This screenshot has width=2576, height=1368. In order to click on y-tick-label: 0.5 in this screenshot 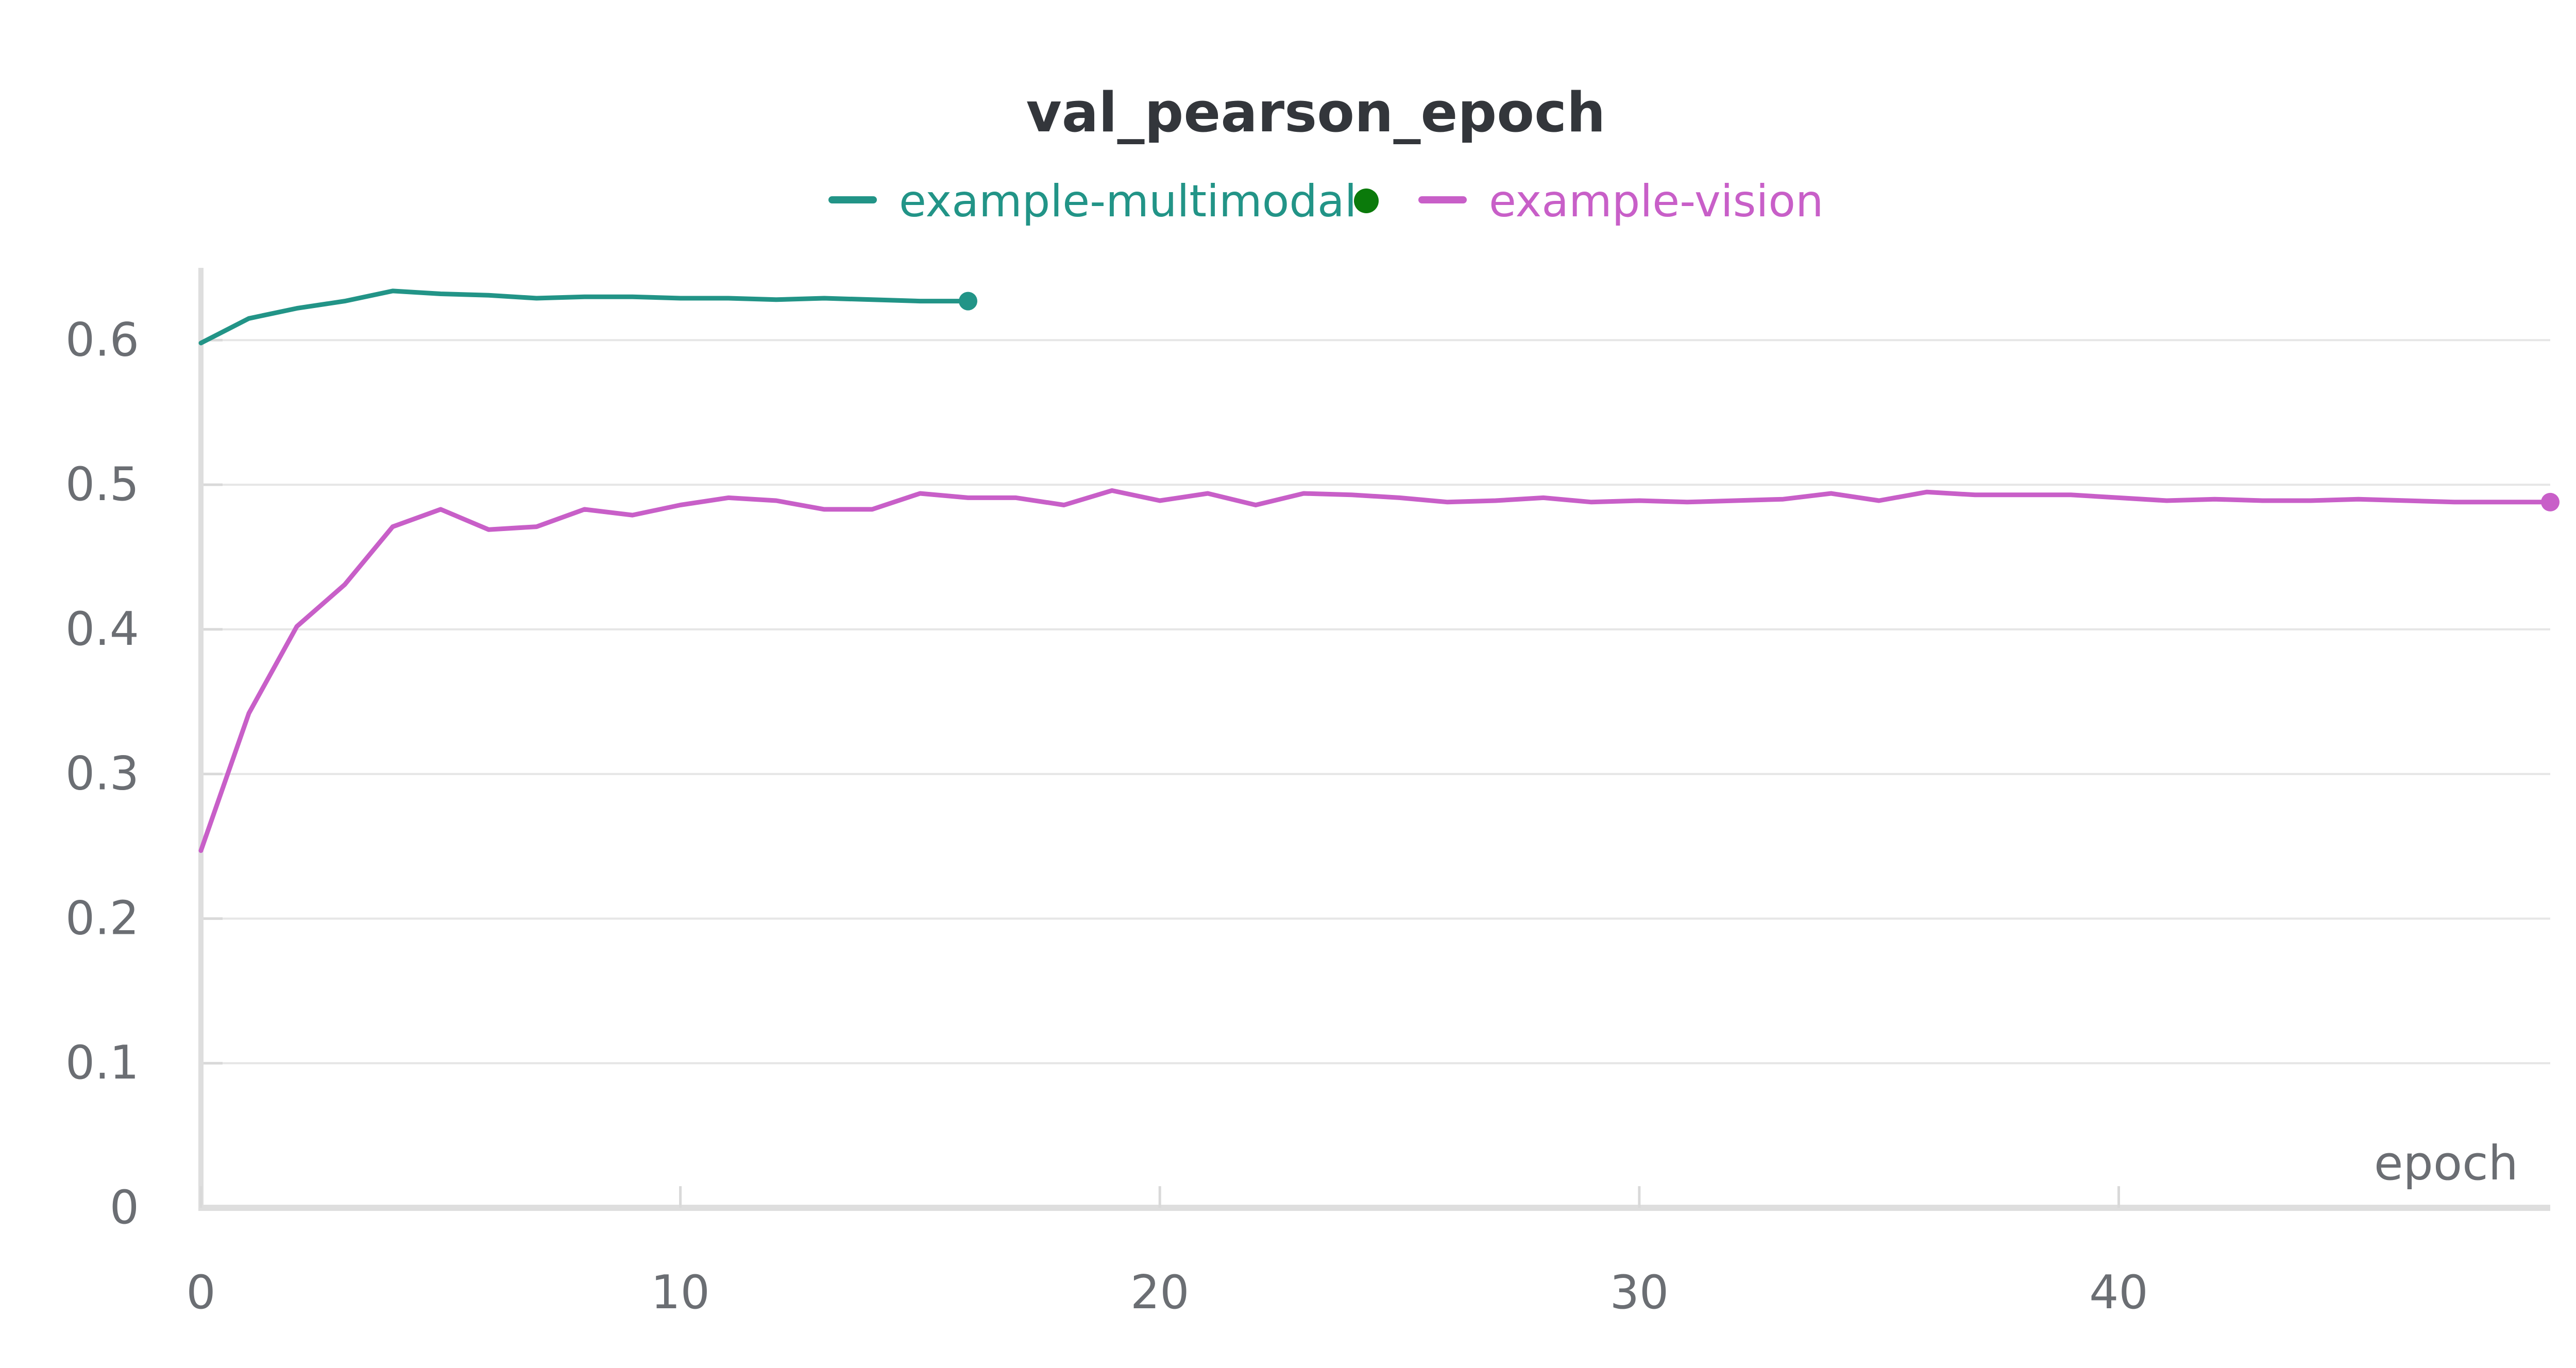, I will do `click(102, 484)`.